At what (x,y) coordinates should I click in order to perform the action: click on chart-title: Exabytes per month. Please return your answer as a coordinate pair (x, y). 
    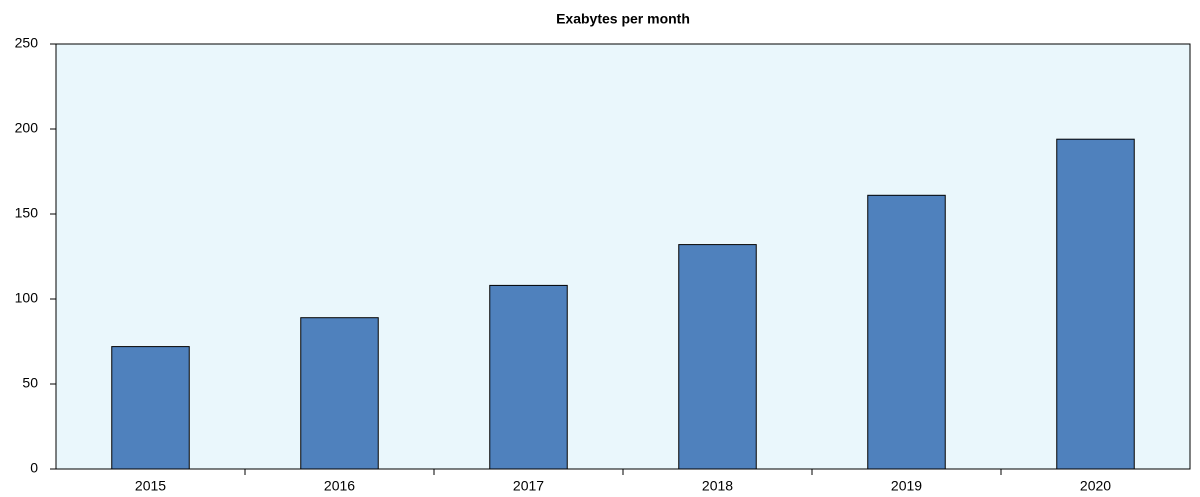
    Looking at the image, I should click on (623, 19).